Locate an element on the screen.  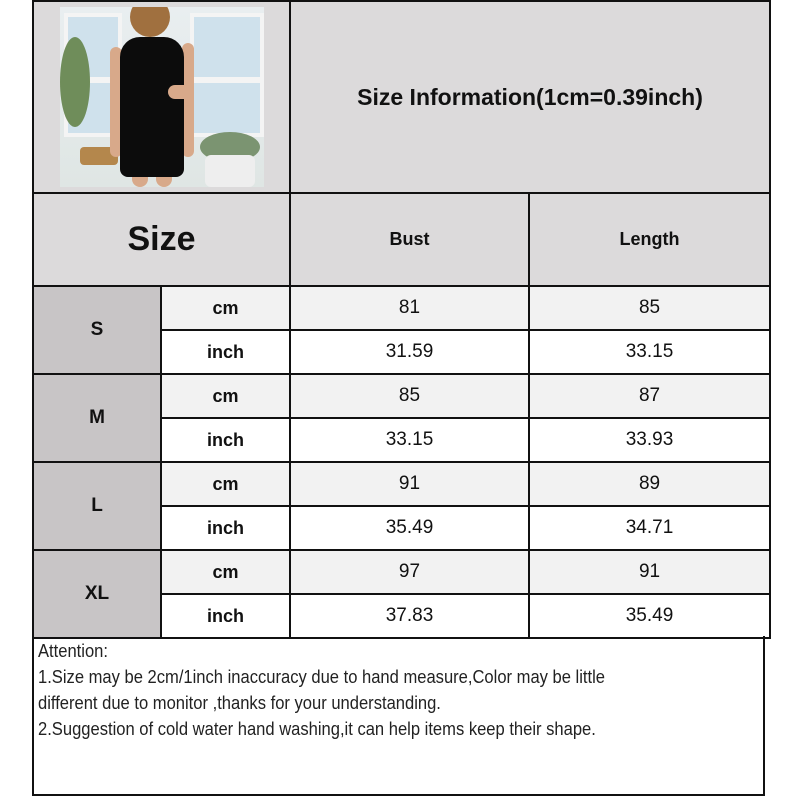
length-value: 35.49 is located at coordinates (649, 616).